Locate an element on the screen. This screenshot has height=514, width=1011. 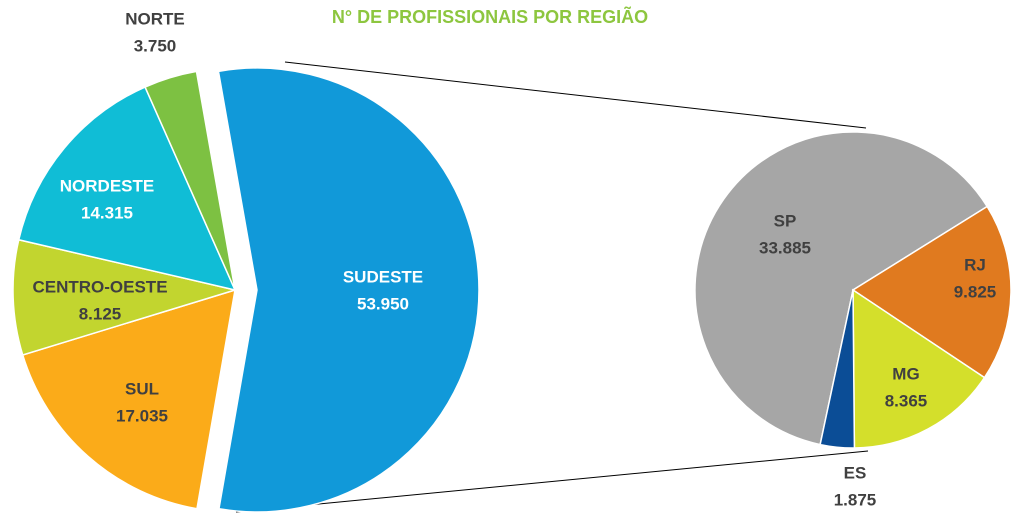
slice-label: RJ is located at coordinates (975, 264).